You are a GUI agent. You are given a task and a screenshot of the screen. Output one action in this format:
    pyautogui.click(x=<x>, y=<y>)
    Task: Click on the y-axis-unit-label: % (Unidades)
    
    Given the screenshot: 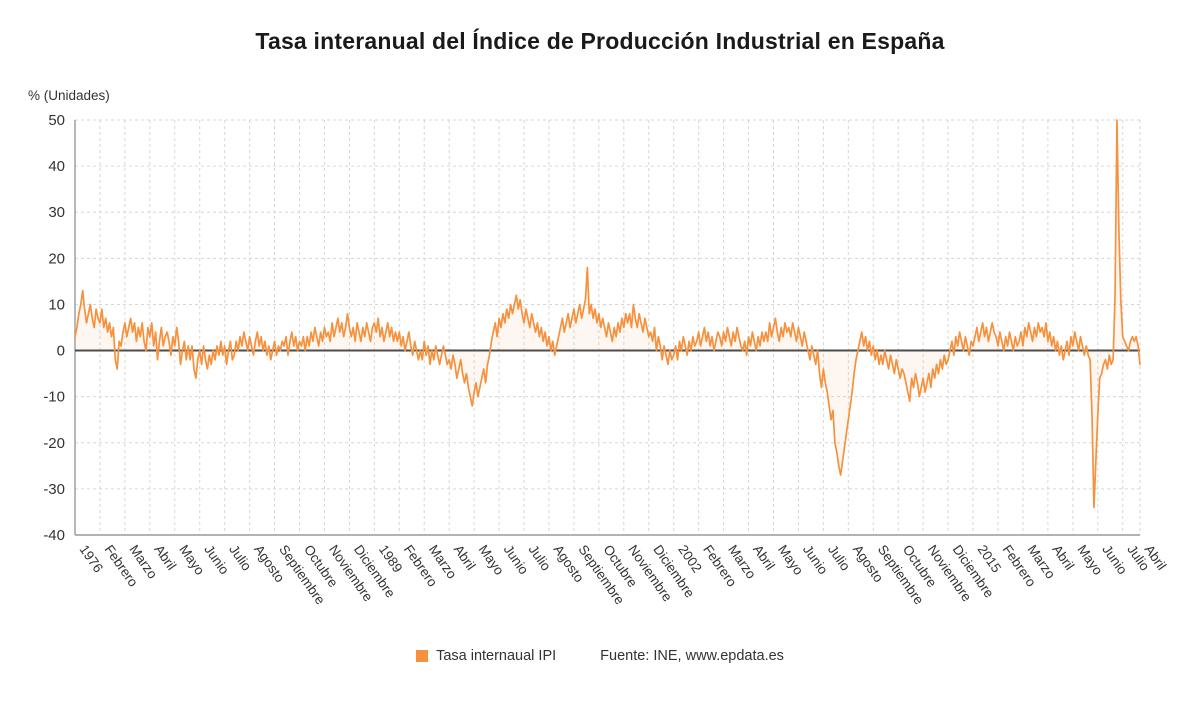 What is the action you would take?
    pyautogui.click(x=69, y=95)
    